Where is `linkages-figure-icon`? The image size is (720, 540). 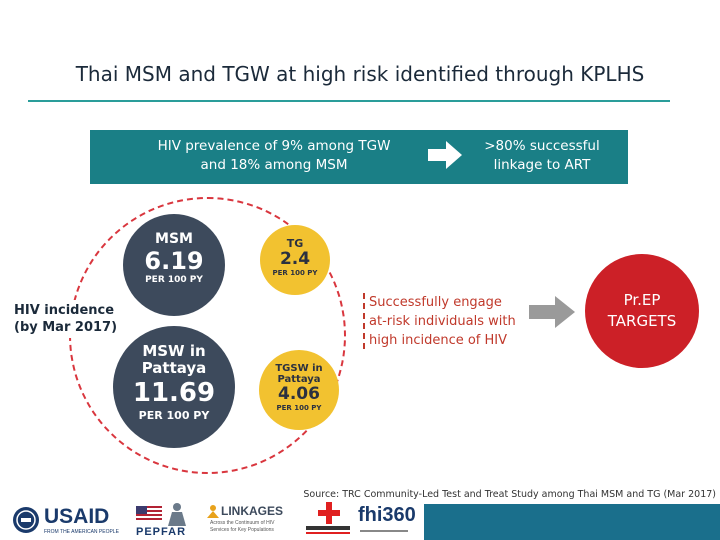
linkages-figure-icon is located at coordinates (213, 511).